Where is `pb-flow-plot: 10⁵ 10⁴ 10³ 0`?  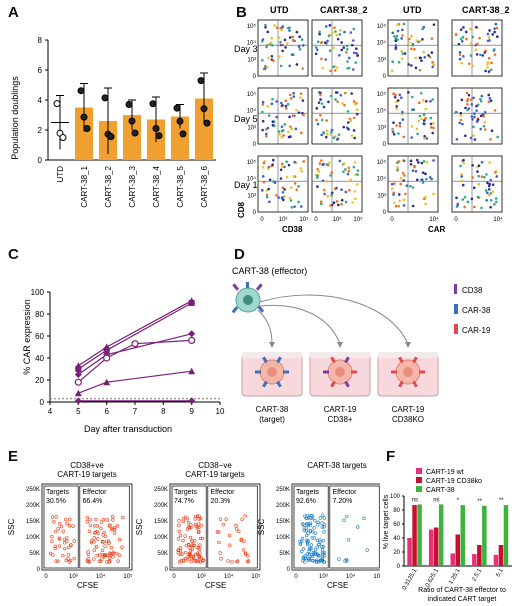 pb-flow-plot: 10⁵ 10⁴ 10³ 0 is located at coordinates (278, 117).